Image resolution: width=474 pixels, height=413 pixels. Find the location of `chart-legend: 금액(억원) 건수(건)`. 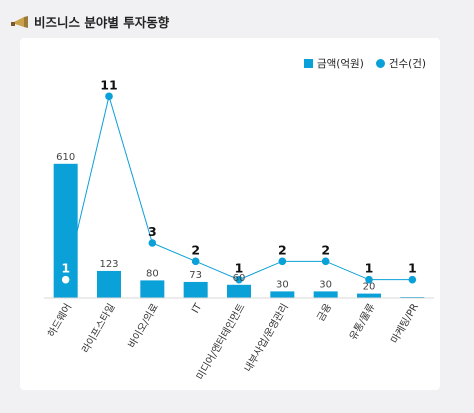

chart-legend: 금액(억원) 건수(건) is located at coordinates (364, 63).